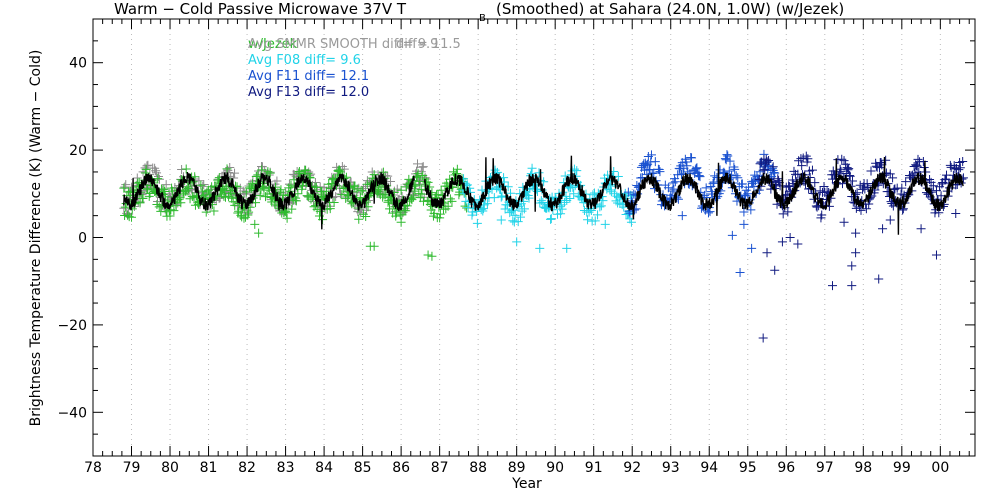 The height and width of the screenshot is (500, 1000). Describe the element at coordinates (132, 468) in the screenshot. I see `x-tick-label: 79` at that location.